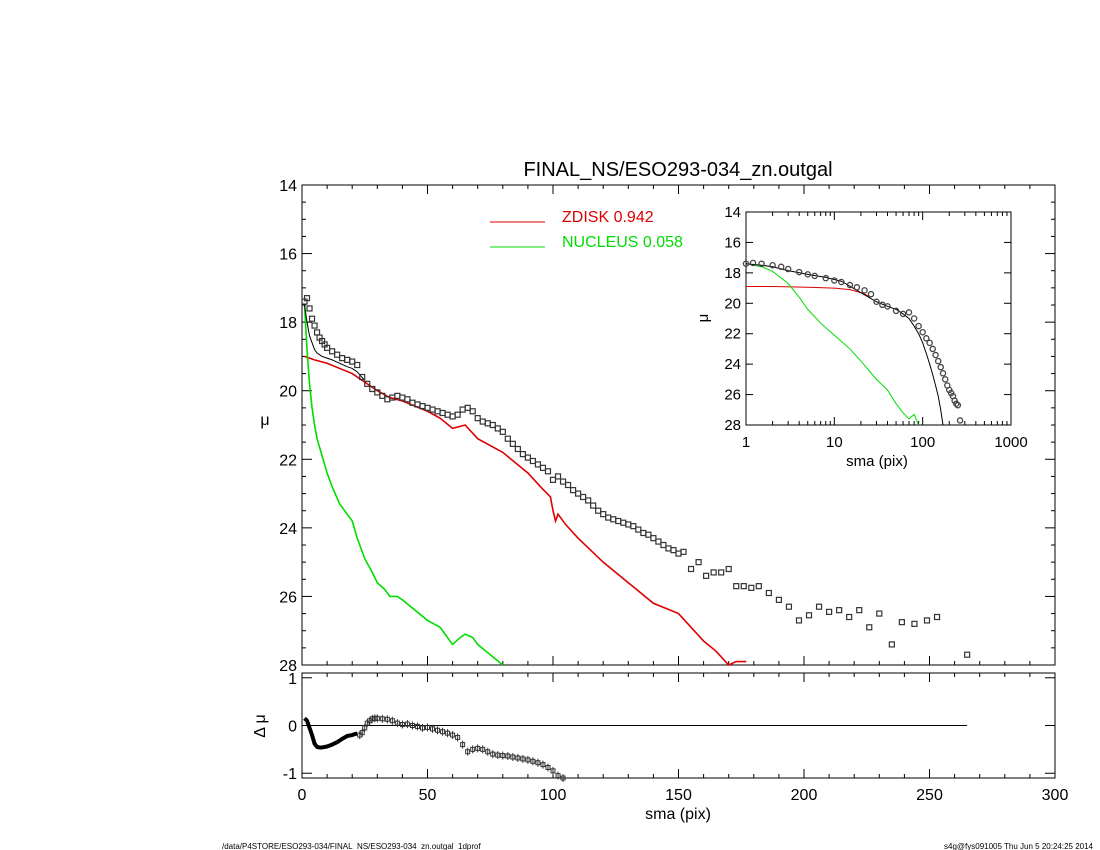 This screenshot has width=1100, height=850. Describe the element at coordinates (660, 242) in the screenshot. I see `legend-series-value: 0.058` at that location.